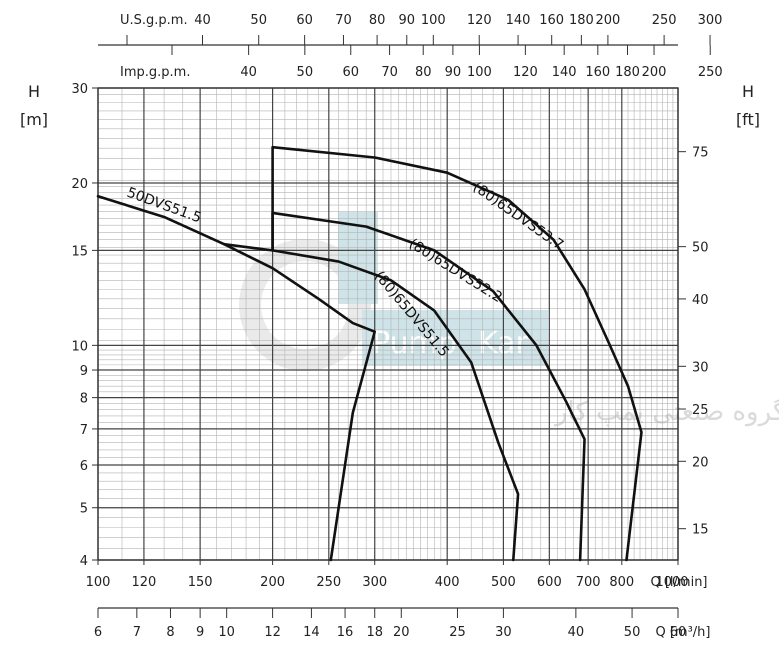 The height and width of the screenshot is (654, 779). What do you see at coordinates (581, 20) in the screenshot?
I see `x-usgpm-tick-label: 180` at bounding box center [581, 20].